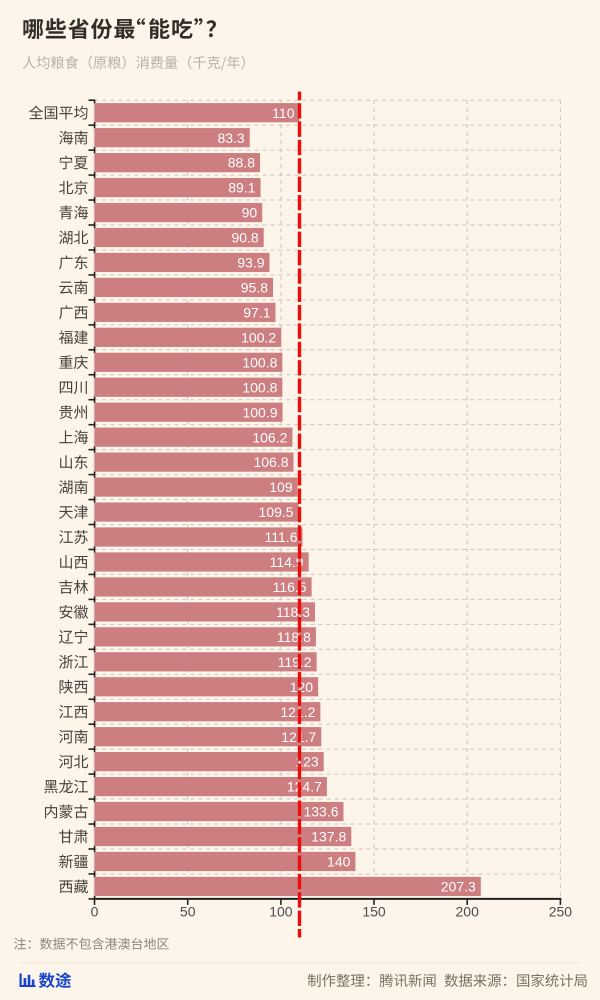  What do you see at coordinates (270, 462) in the screenshot?
I see `svg-text: 106.8` at bounding box center [270, 462].